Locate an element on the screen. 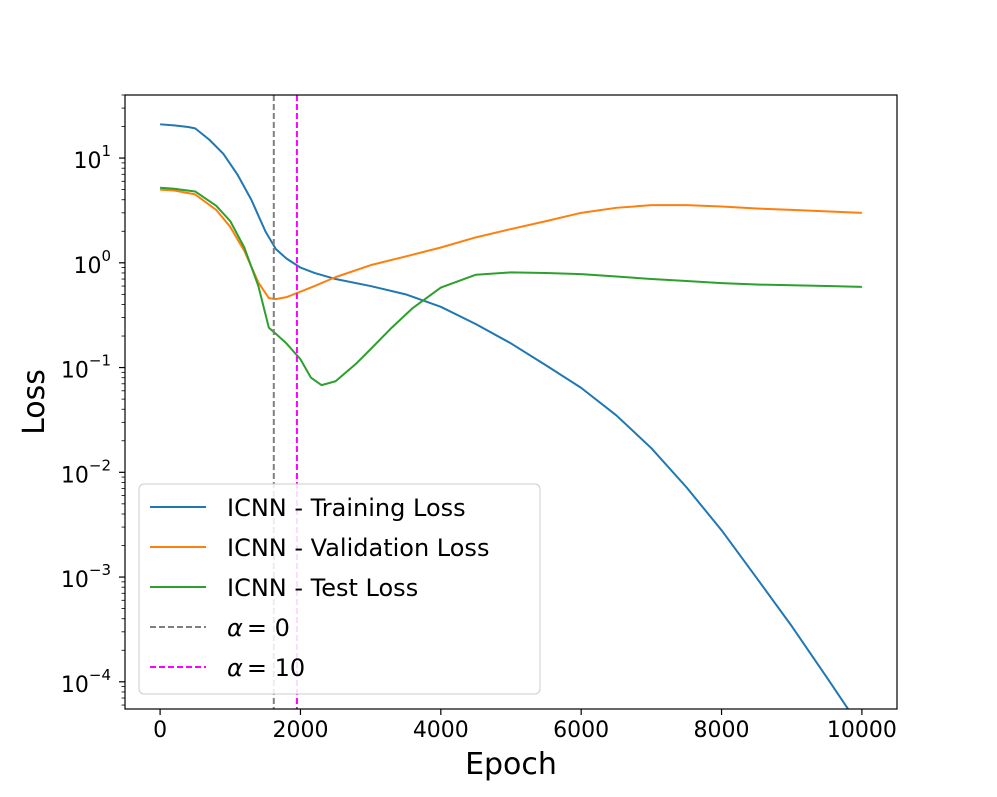 Image resolution: width=997 pixels, height=797 pixels. x-tick-label: 8000 is located at coordinates (722, 730).